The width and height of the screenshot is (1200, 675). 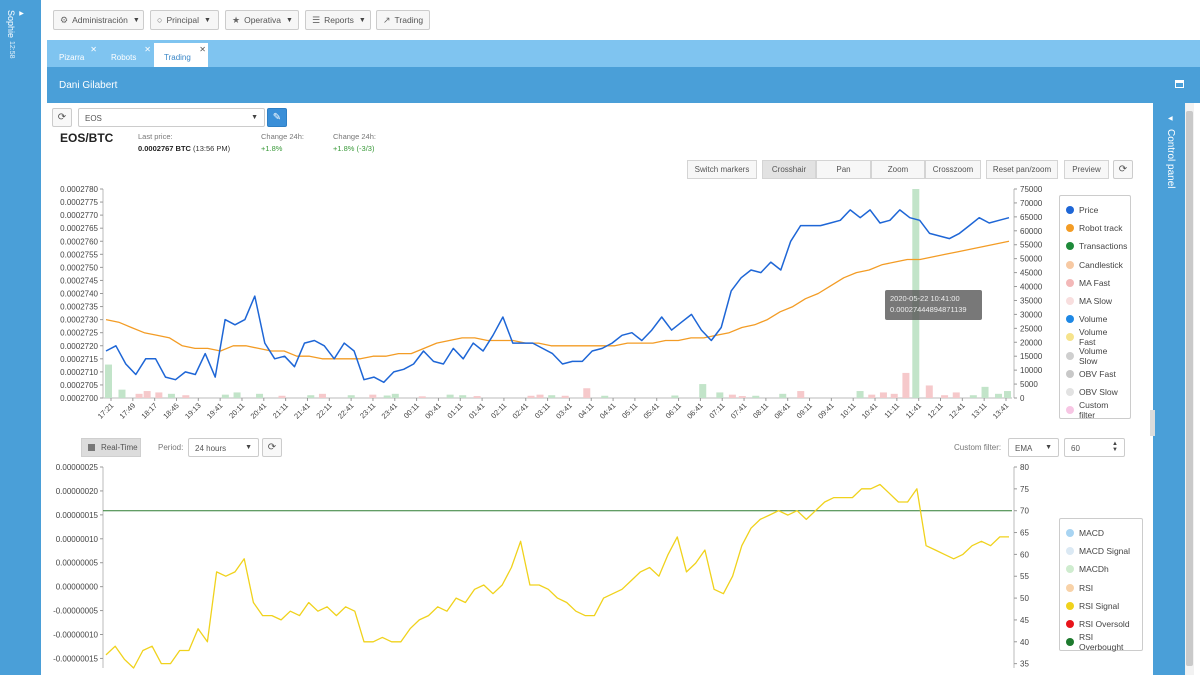 What do you see at coordinates (1097, 373) in the screenshot?
I see `legend-label: OBV Fast` at bounding box center [1097, 373].